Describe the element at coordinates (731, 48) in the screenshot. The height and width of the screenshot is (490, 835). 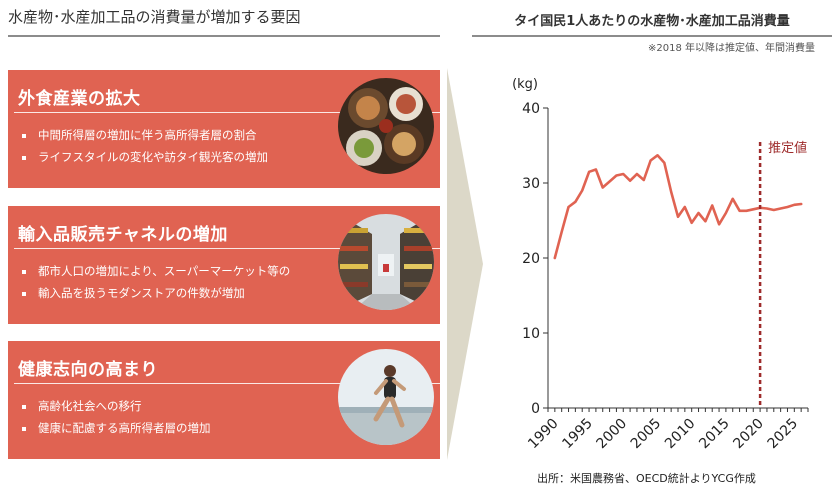
I see `chart-note: ※2018 年以降は推定値、年間消費量` at that location.